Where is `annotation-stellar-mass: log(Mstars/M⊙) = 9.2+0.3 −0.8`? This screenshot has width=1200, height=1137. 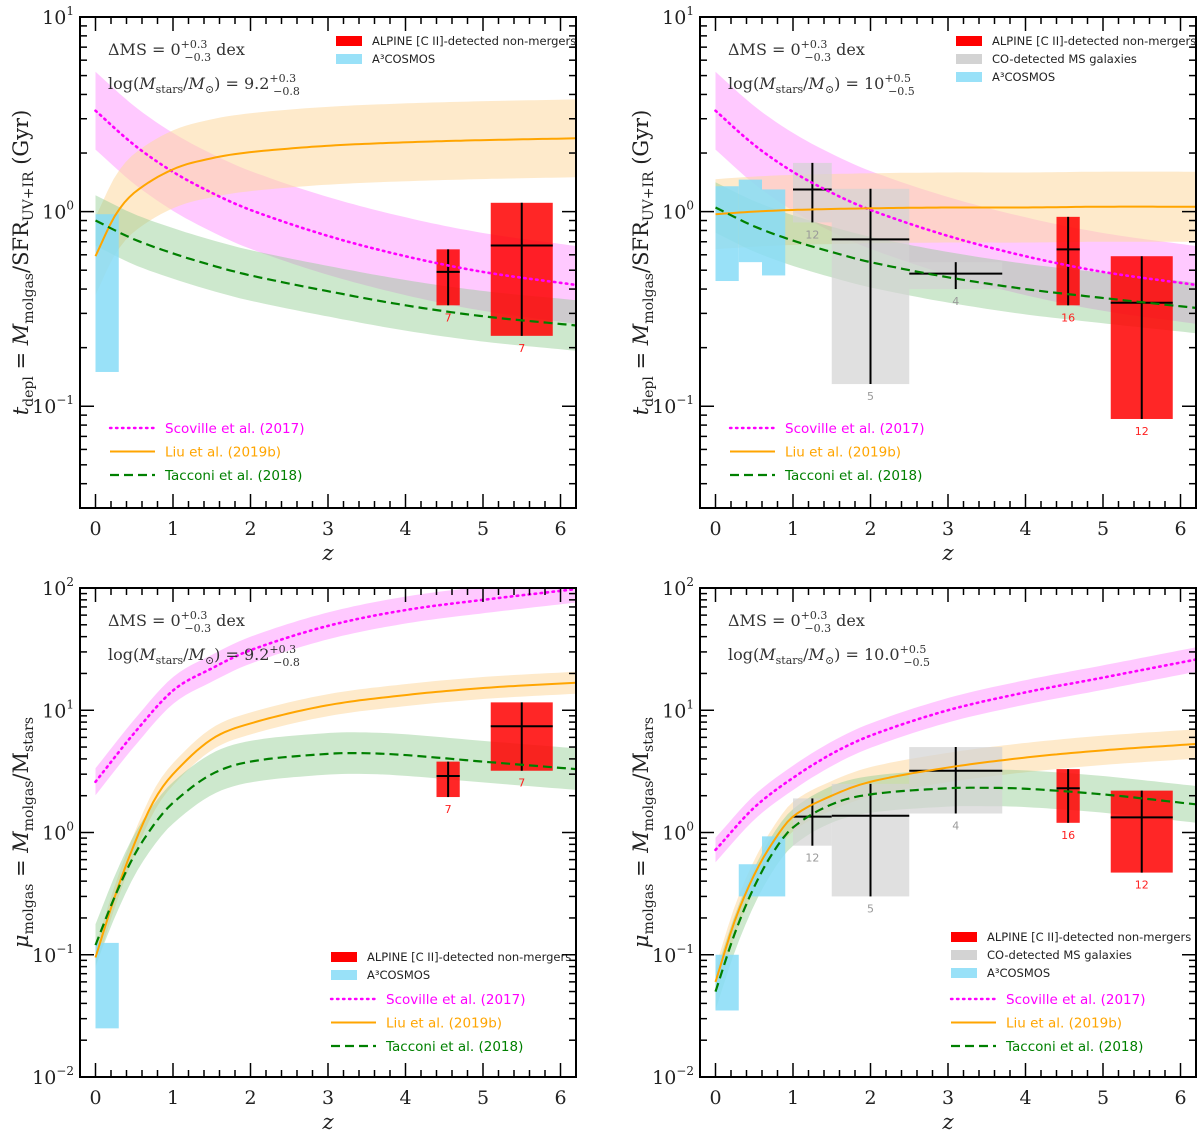 annotation-stellar-mass: log(Mstars/M⊙) = 9.2+0.3 −0.8 is located at coordinates (204, 656).